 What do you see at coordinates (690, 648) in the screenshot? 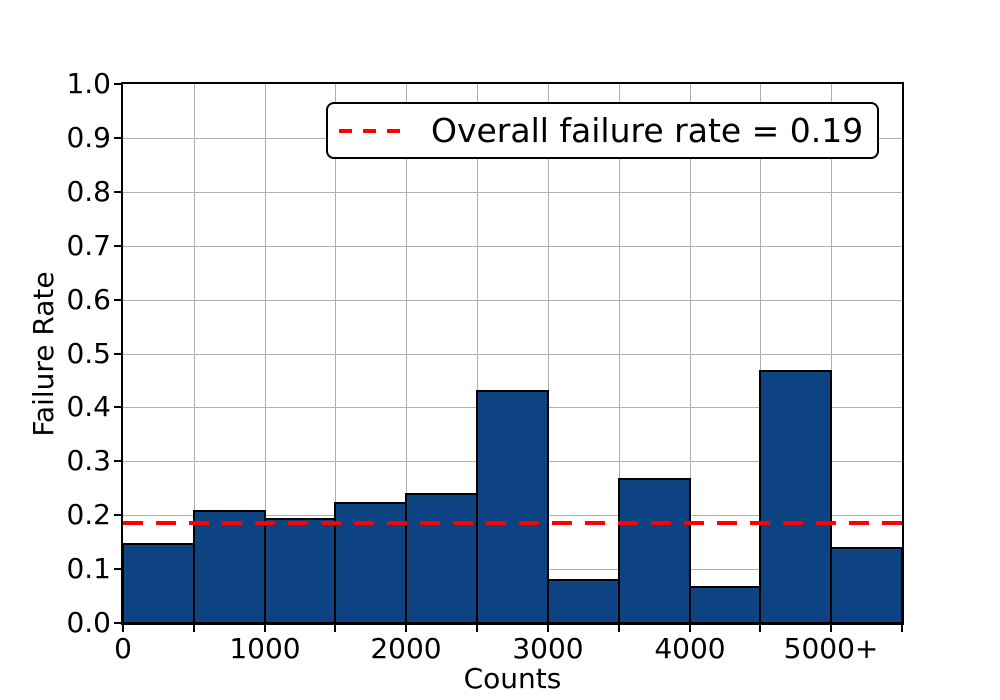
I see `x-tick-label: 4000` at bounding box center [690, 648].